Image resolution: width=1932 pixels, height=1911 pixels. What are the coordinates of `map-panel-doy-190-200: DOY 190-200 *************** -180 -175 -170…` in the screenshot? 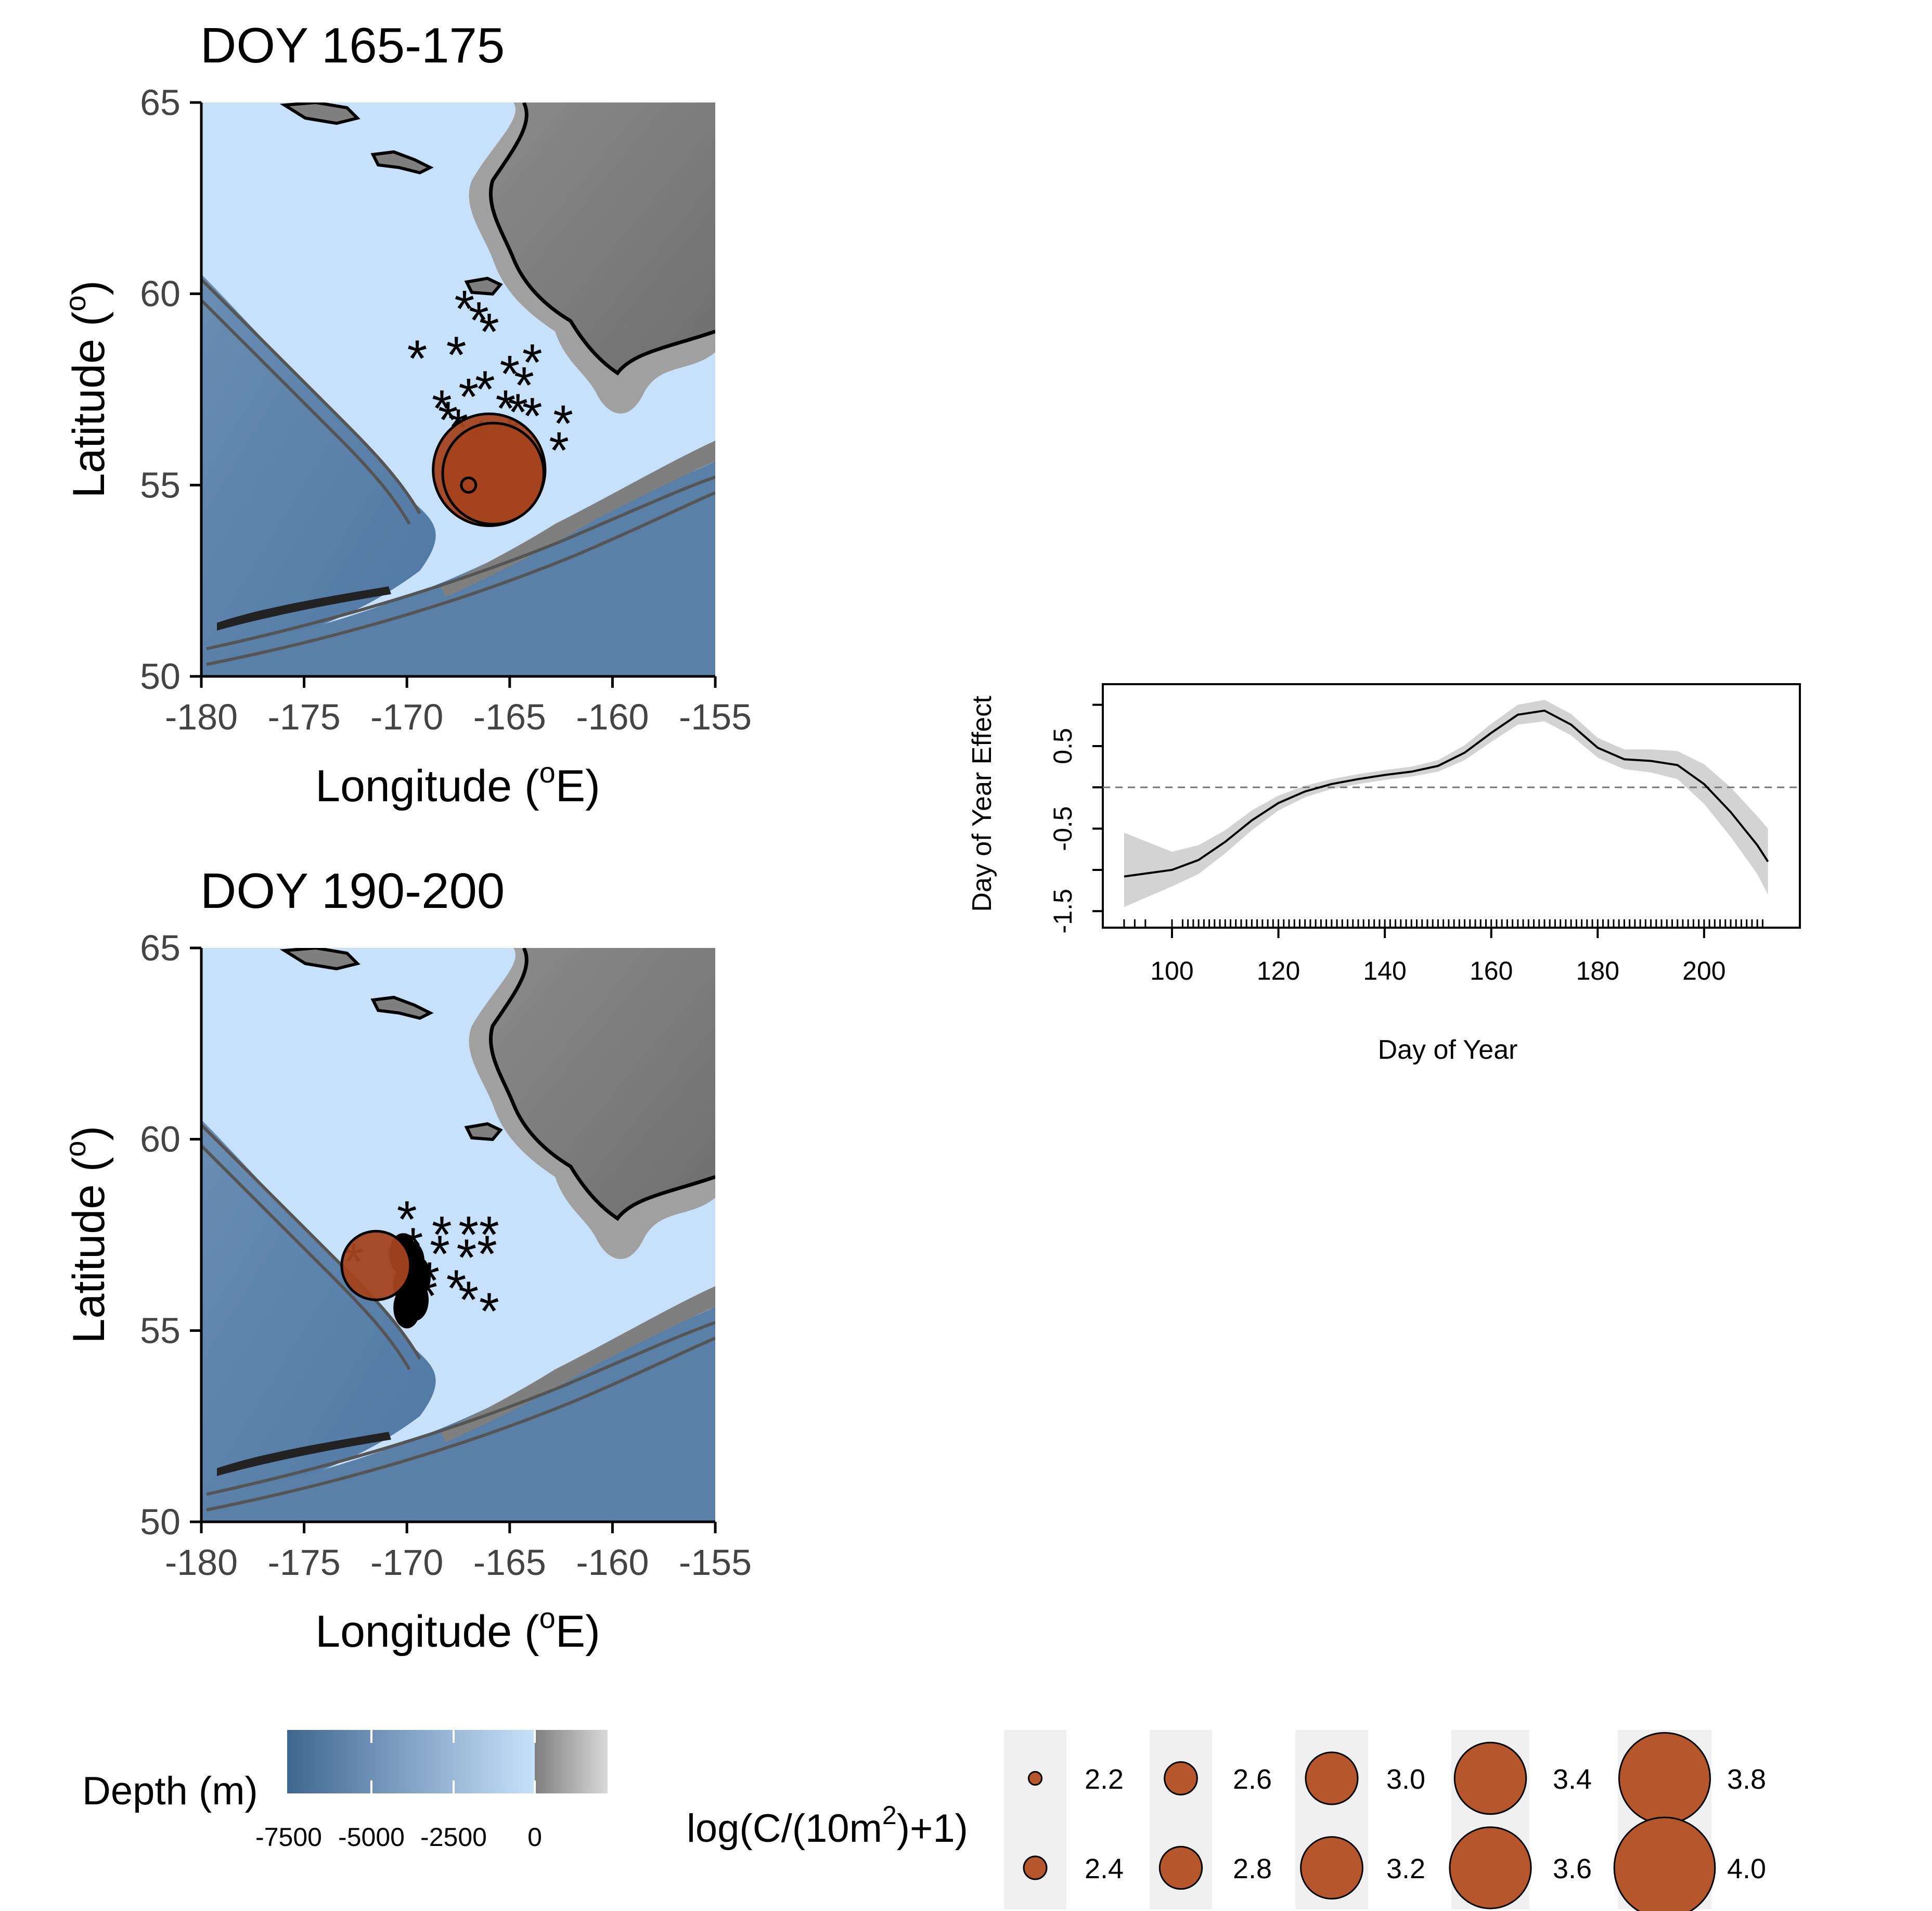 It's located at (405, 1260).